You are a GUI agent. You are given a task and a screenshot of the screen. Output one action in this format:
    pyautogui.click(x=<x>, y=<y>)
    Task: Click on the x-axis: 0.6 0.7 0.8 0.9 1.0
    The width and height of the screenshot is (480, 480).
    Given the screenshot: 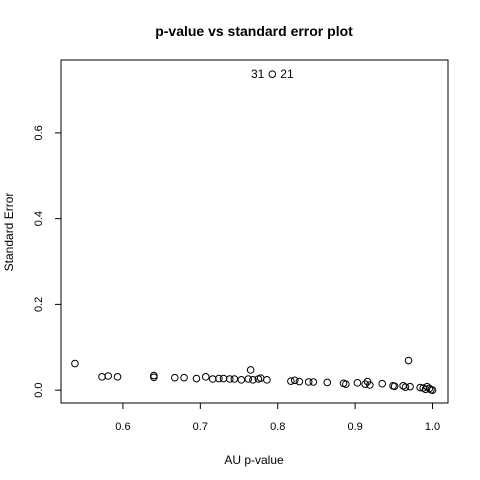 What is the action you would take?
    pyautogui.click(x=277, y=418)
    